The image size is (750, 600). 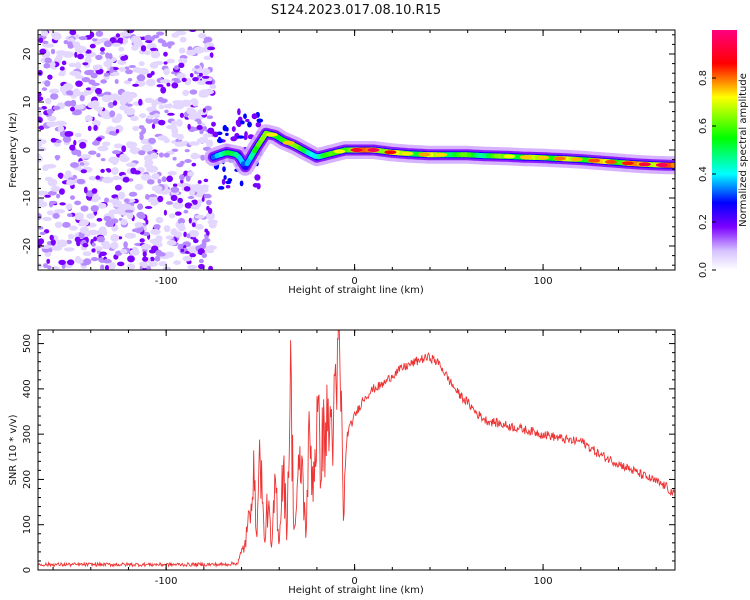 I want to click on x-tick-label: -100, so click(x=166, y=281).